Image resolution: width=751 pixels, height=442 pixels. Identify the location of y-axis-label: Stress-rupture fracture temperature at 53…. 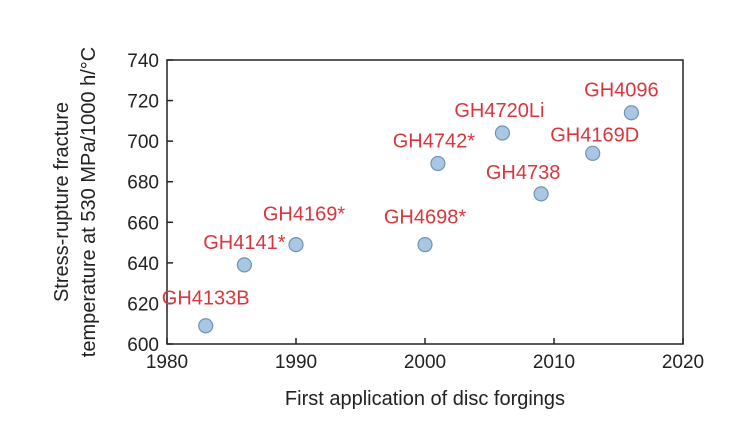
(75, 202).